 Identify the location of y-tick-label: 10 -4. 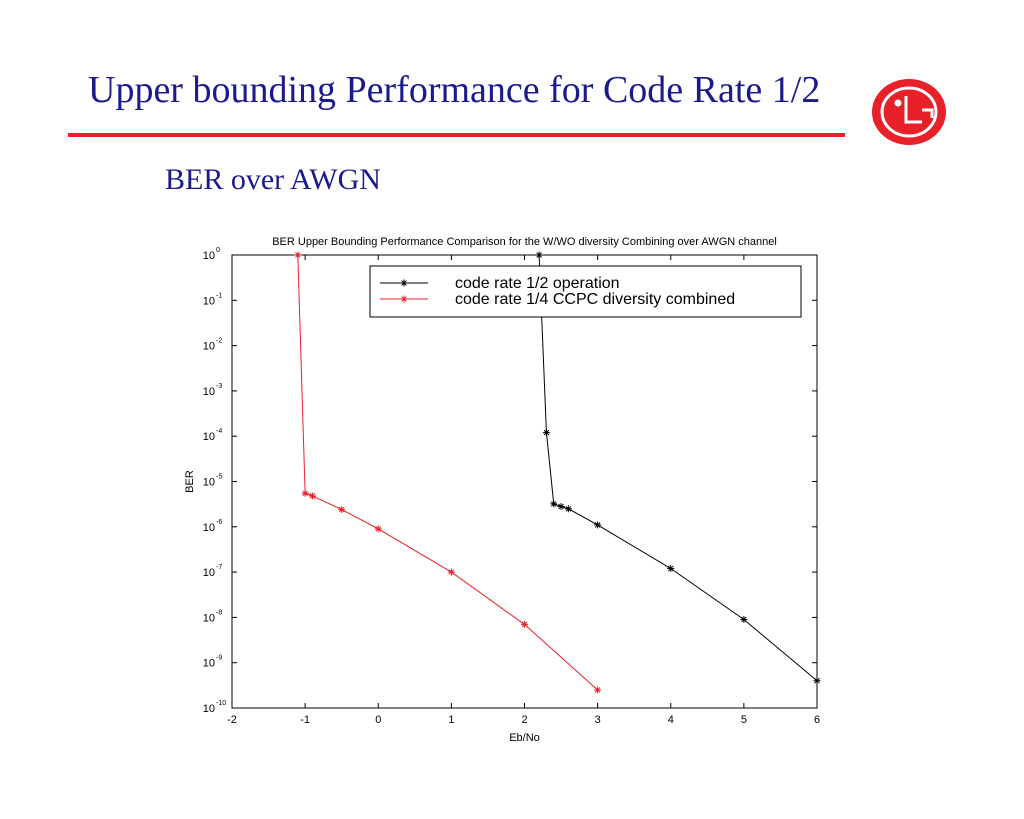
(213, 435).